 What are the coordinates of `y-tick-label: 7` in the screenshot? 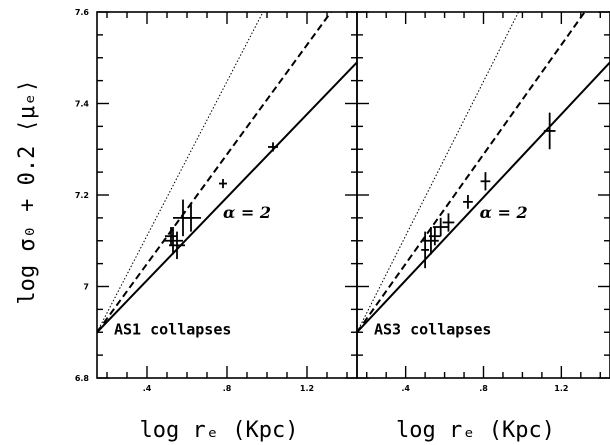 It's located at (86, 287).